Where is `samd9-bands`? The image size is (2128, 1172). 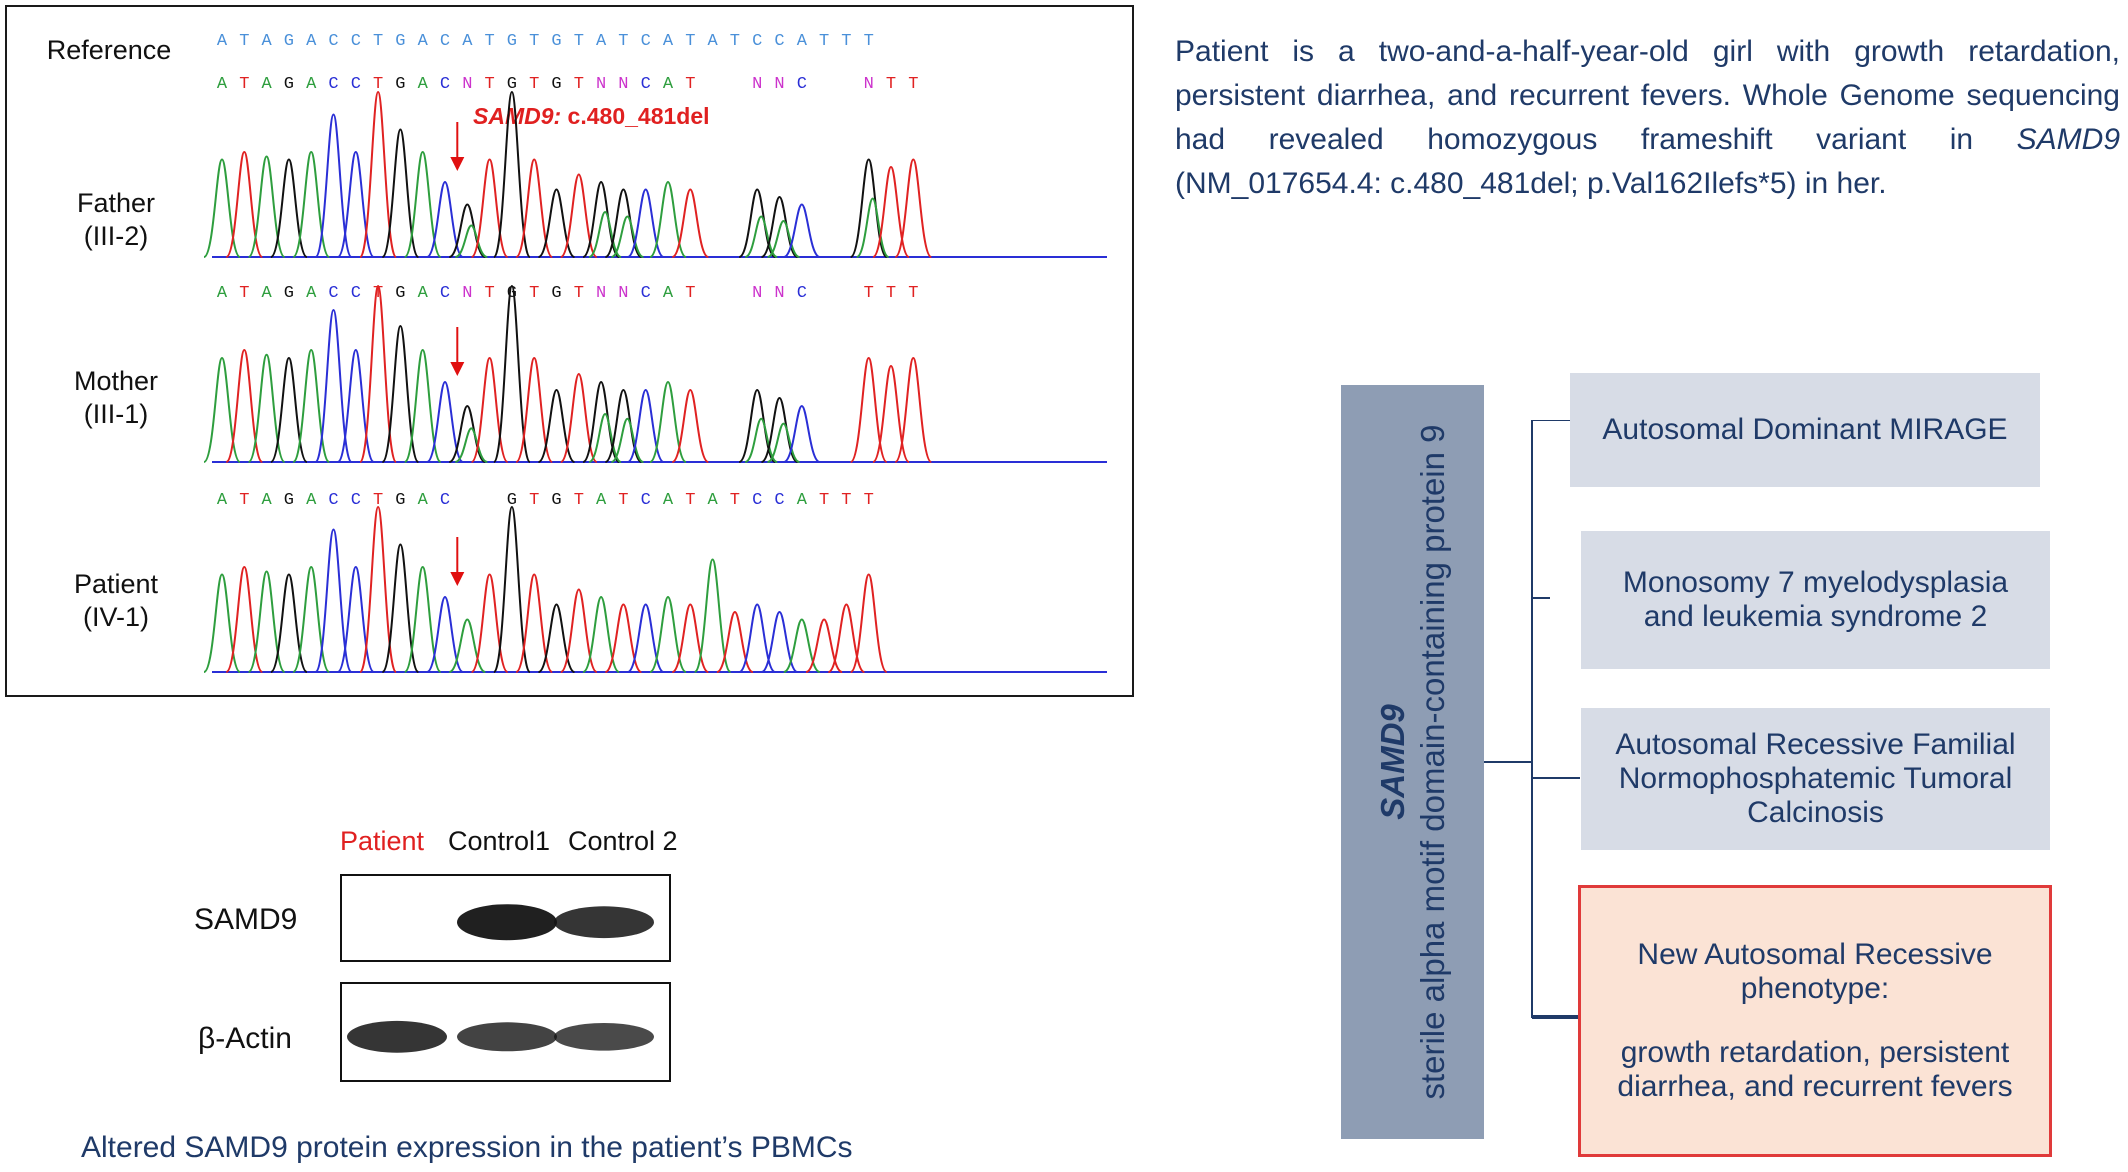 samd9-bands is located at coordinates (555, 922).